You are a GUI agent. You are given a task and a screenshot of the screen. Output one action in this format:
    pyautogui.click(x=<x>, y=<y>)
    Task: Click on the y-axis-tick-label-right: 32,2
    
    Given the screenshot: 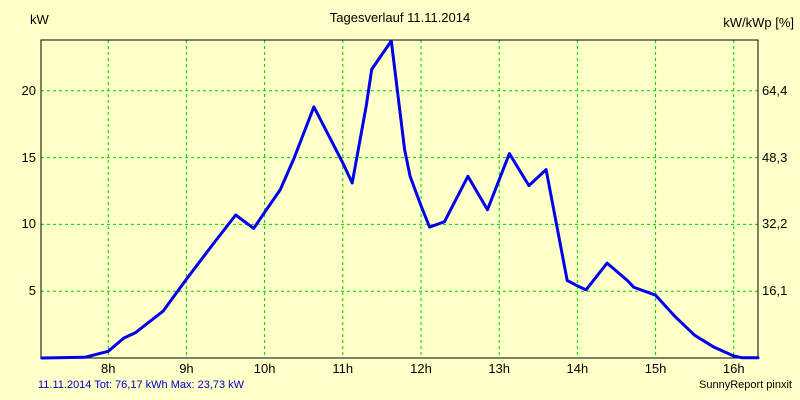 What is the action you would take?
    pyautogui.click(x=775, y=224)
    